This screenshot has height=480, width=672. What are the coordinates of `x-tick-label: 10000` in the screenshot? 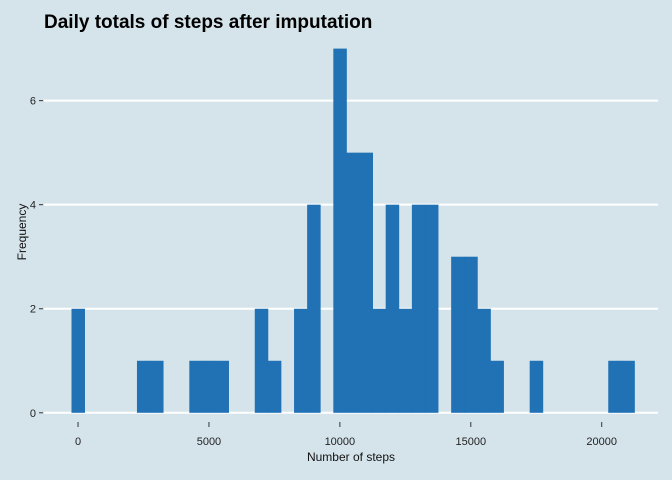 It's located at (340, 442).